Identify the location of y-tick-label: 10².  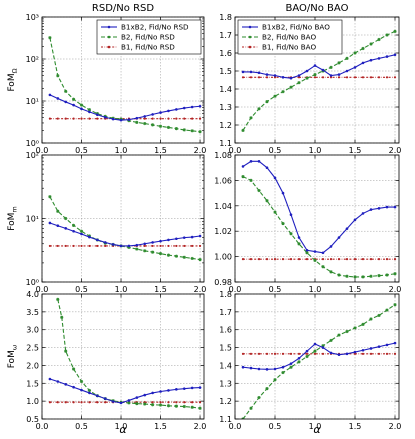
(32, 59).